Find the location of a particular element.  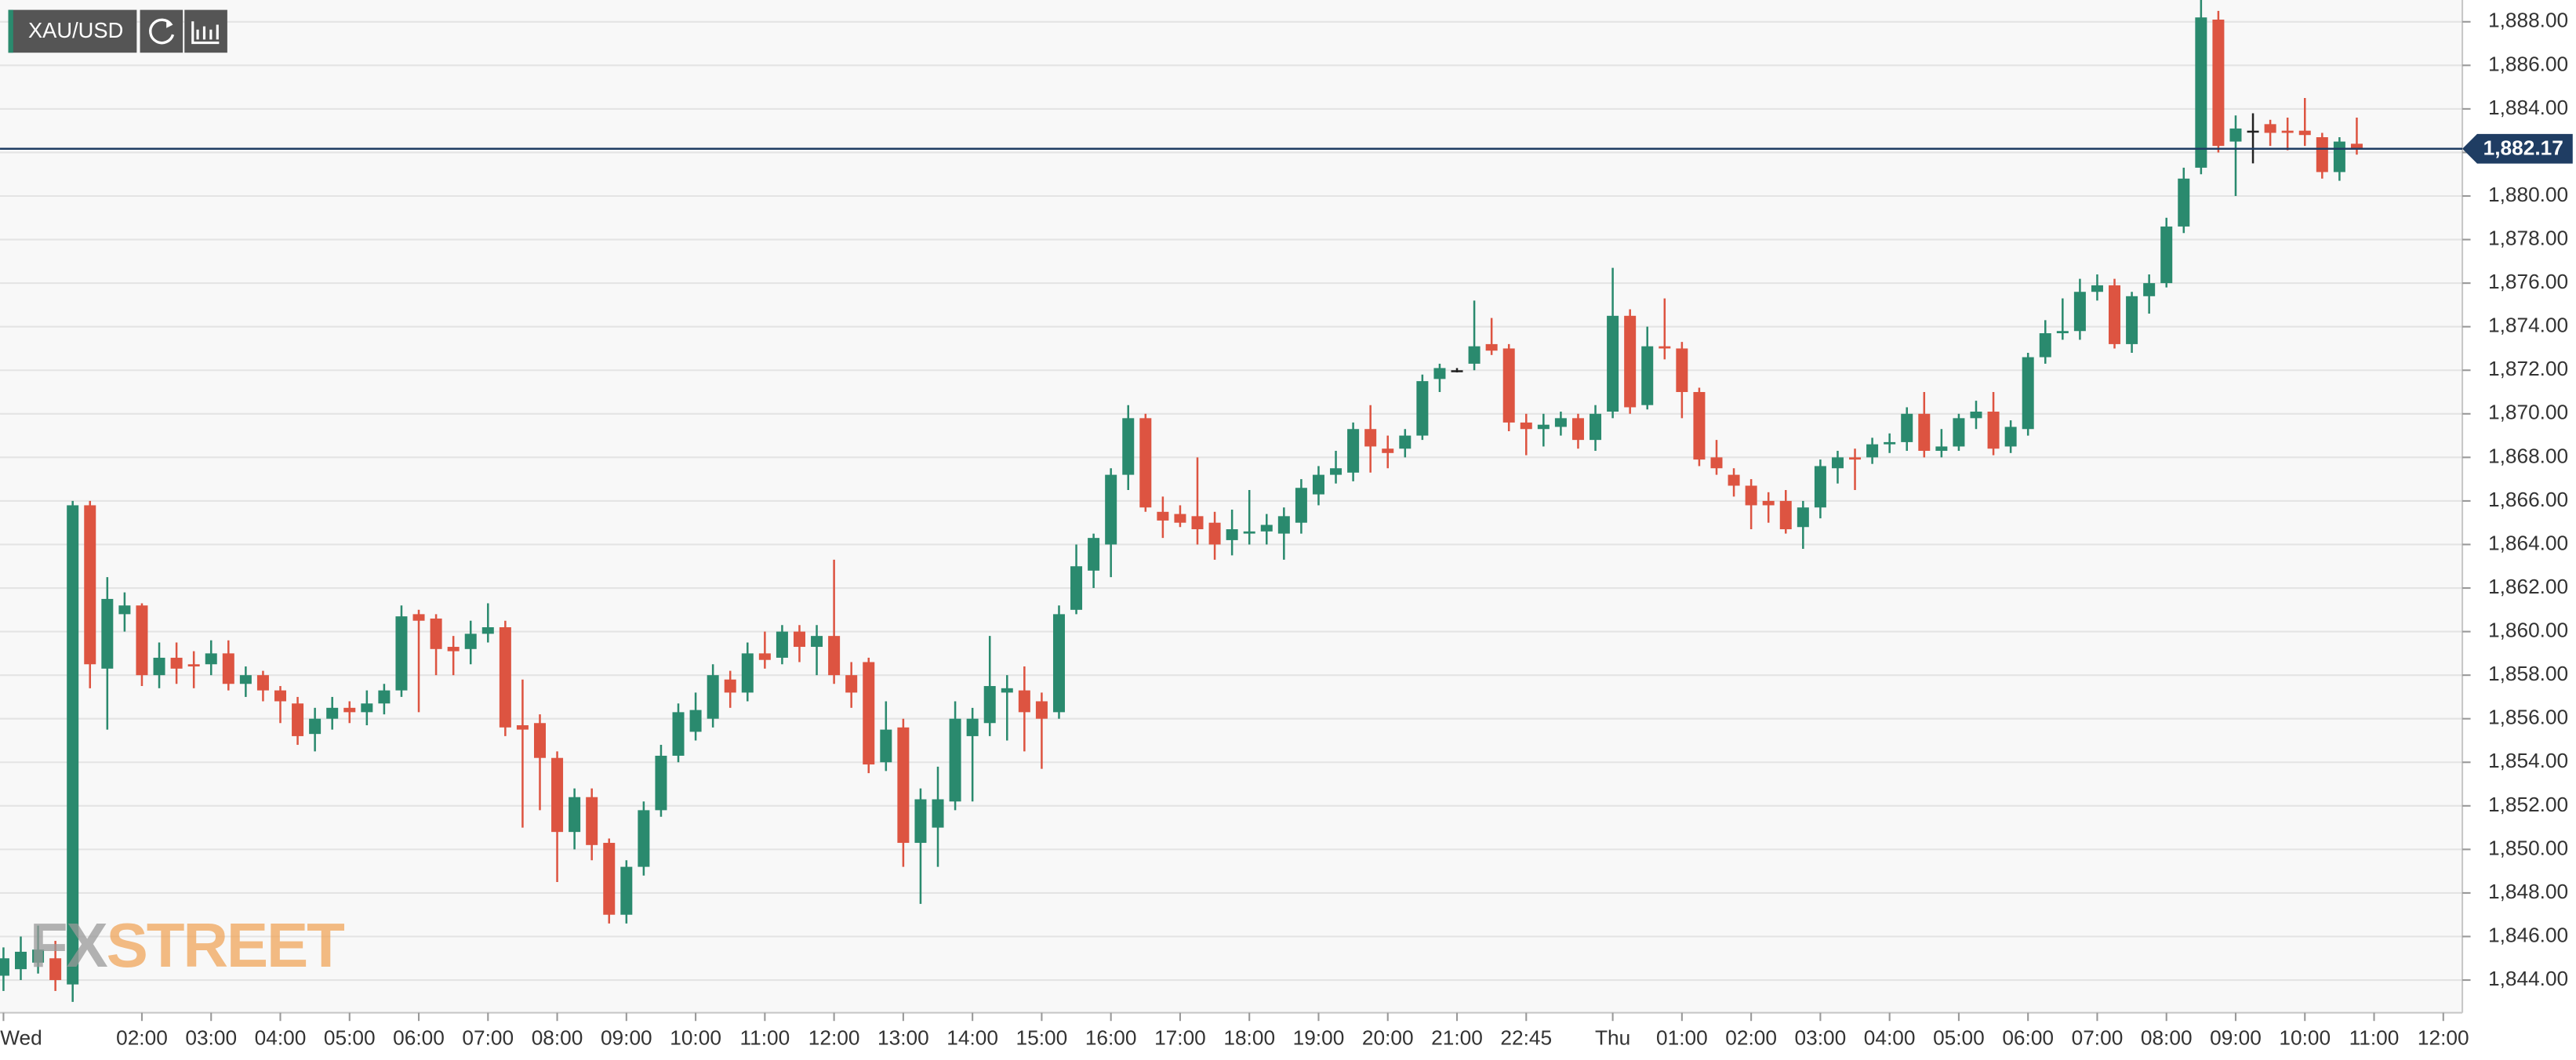

x-tick-label: 15:00 is located at coordinates (1042, 1037).